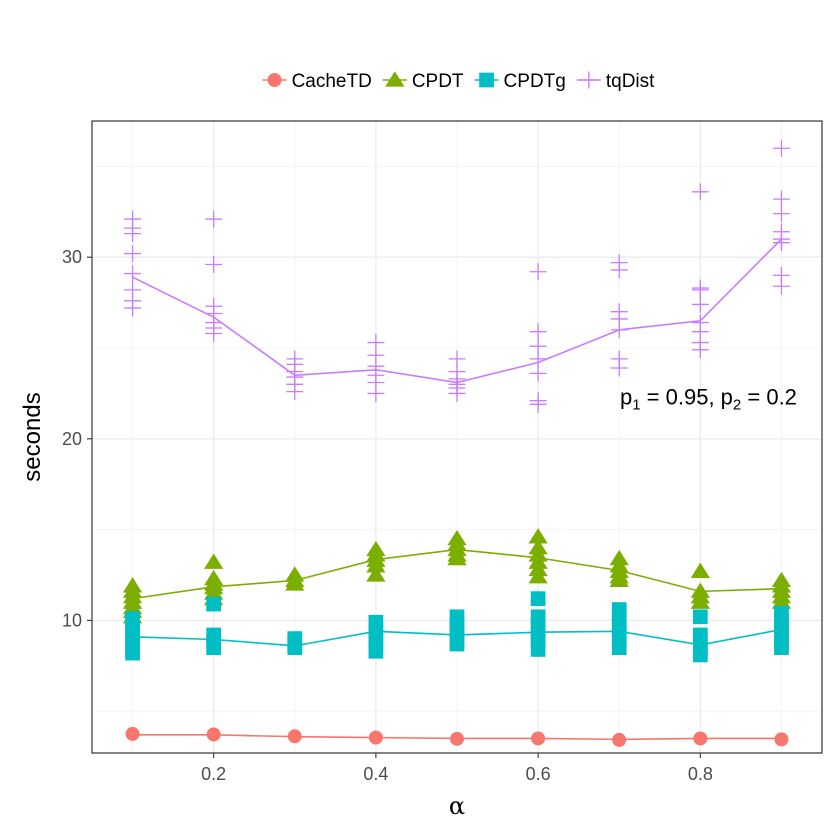 This screenshot has height=830, width=830. What do you see at coordinates (769, 396) in the screenshot?
I see `p2-value: = 0.2` at bounding box center [769, 396].